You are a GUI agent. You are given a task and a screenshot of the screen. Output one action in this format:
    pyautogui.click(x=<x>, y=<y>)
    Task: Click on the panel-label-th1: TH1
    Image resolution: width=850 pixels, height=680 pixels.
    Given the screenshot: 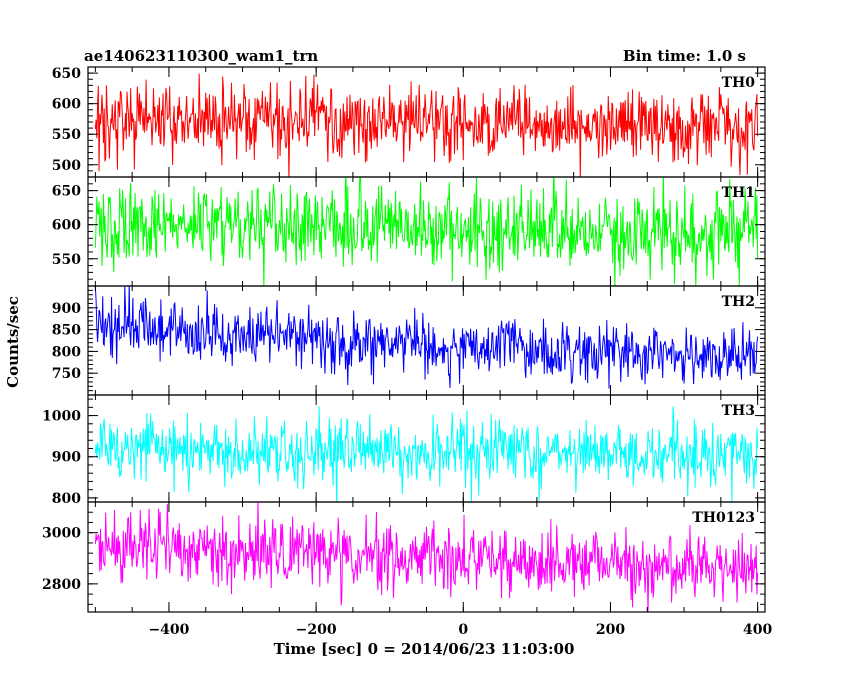 What is the action you would take?
    pyautogui.click(x=738, y=193)
    